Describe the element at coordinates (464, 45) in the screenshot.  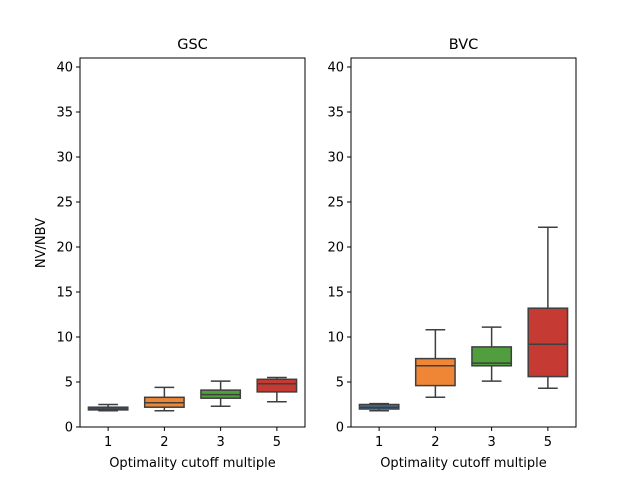
I see `panel-title: BVC` at that location.